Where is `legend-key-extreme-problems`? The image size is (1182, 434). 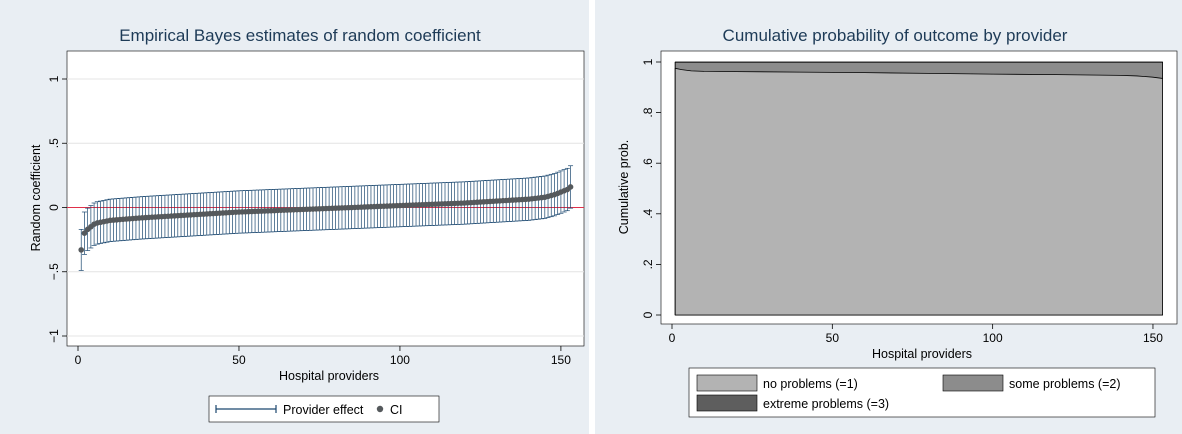 legend-key-extreme-problems is located at coordinates (727, 403).